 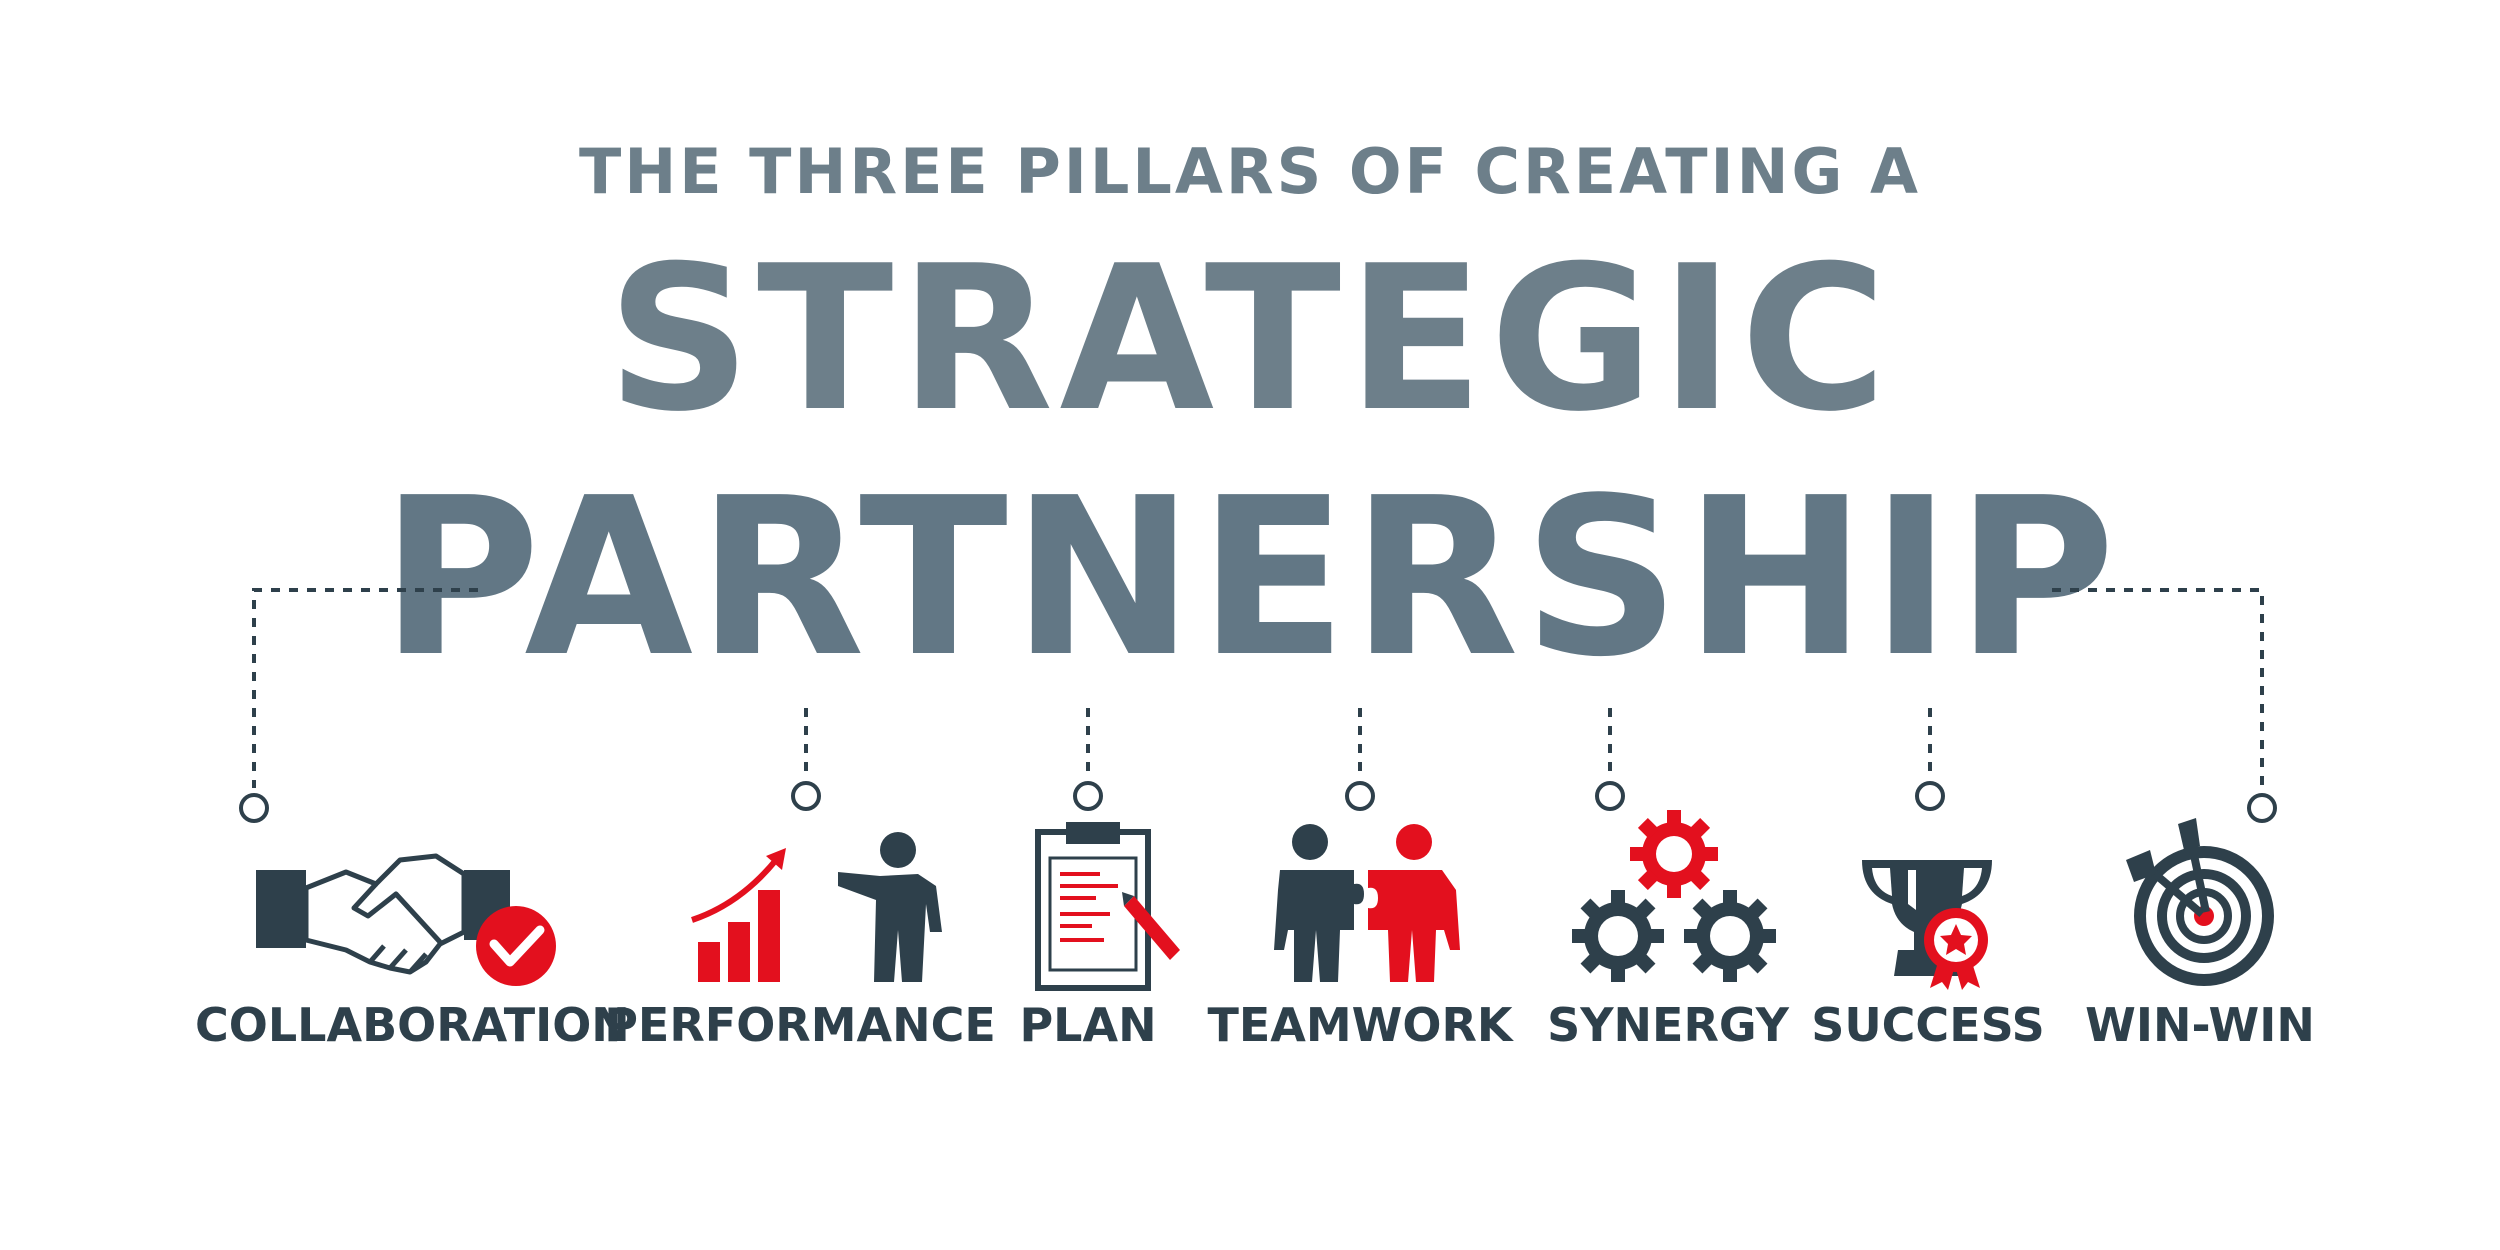 I want to click on connector-node-success, so click(x=1930, y=796).